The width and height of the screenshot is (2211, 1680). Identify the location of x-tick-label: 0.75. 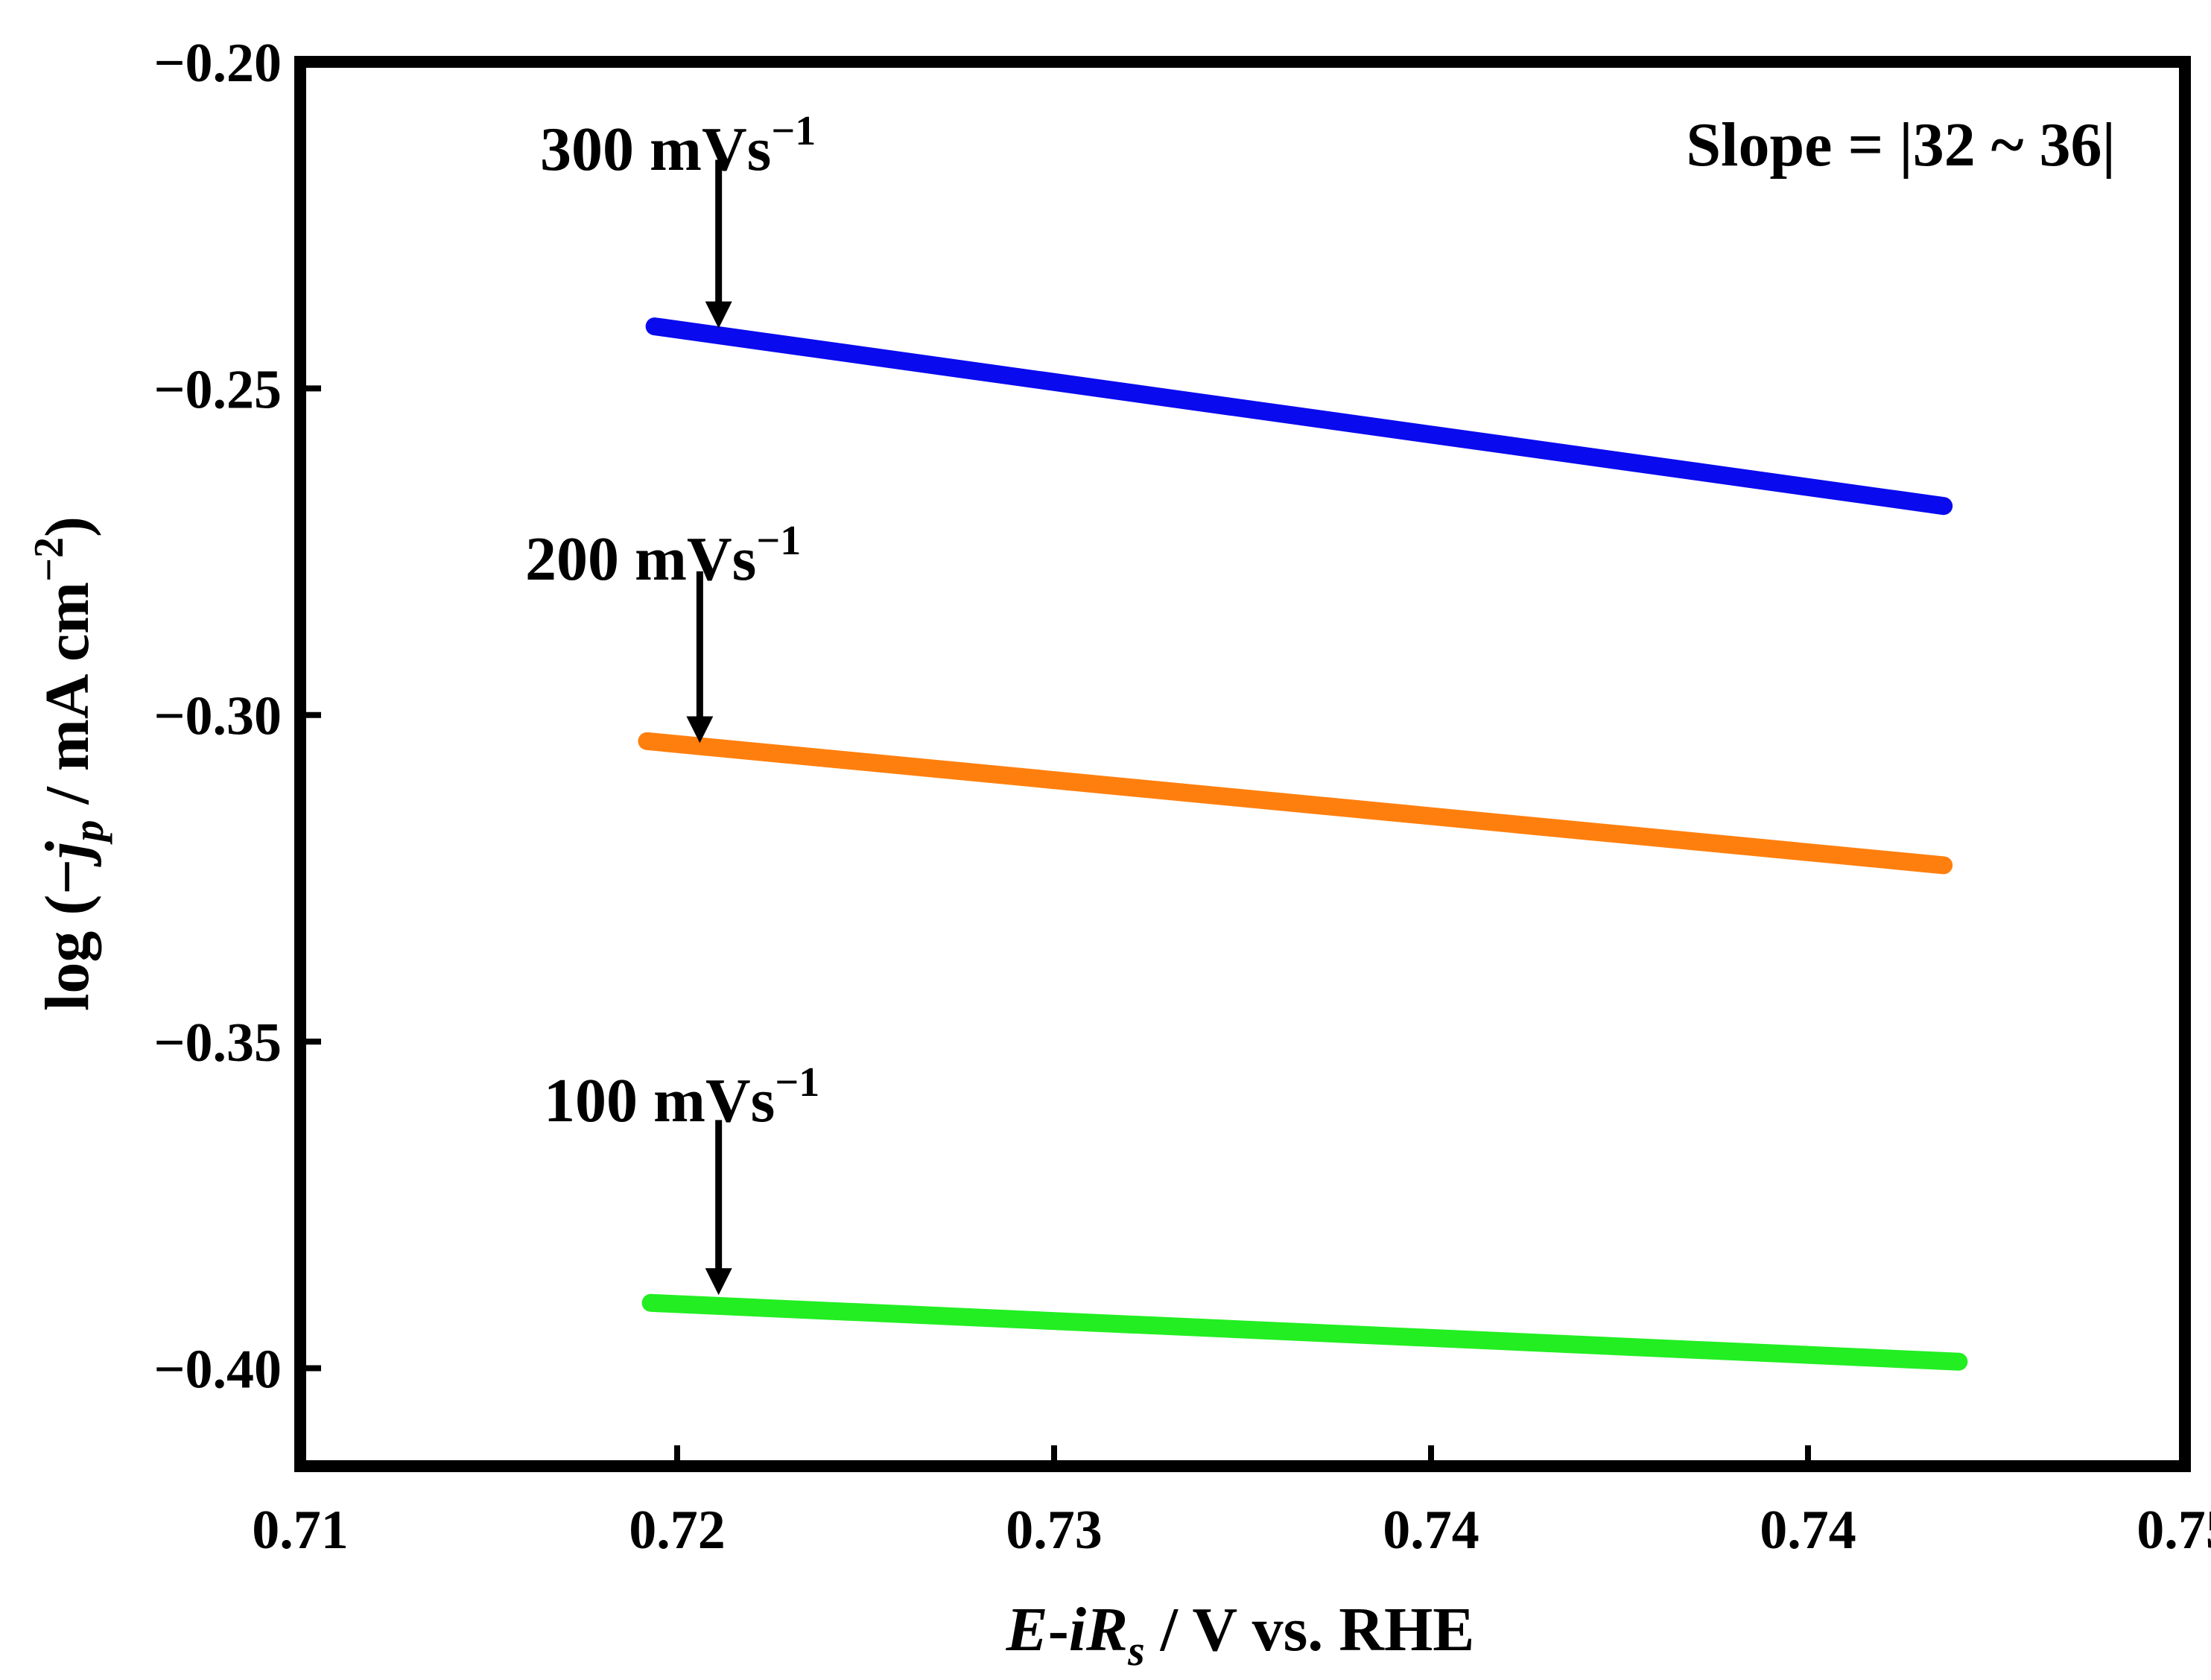
(2174, 1530).